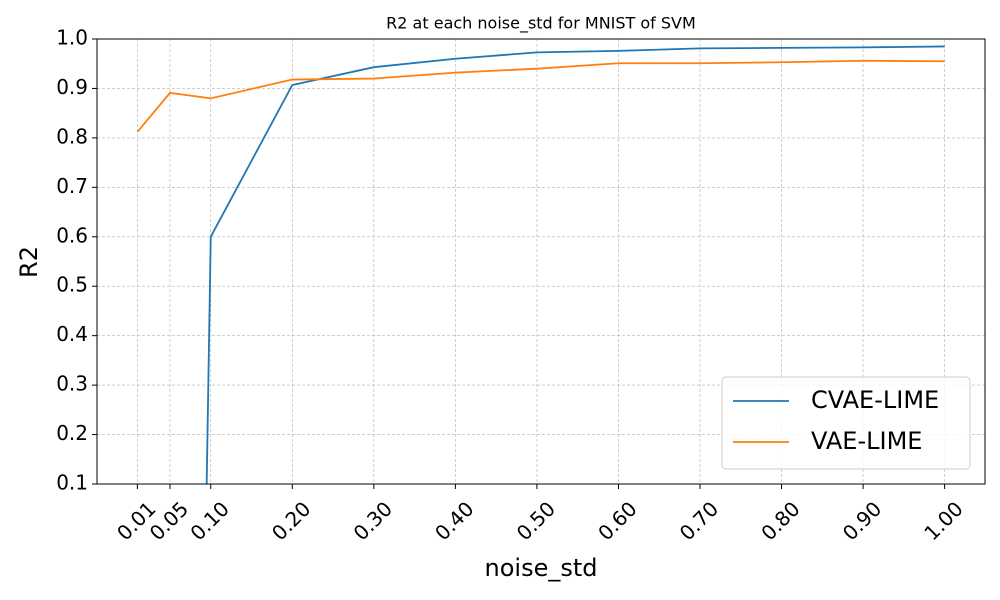 This screenshot has height=600, width=1000. Describe the element at coordinates (291, 521) in the screenshot. I see `x-tick-label: 0.20` at that location.